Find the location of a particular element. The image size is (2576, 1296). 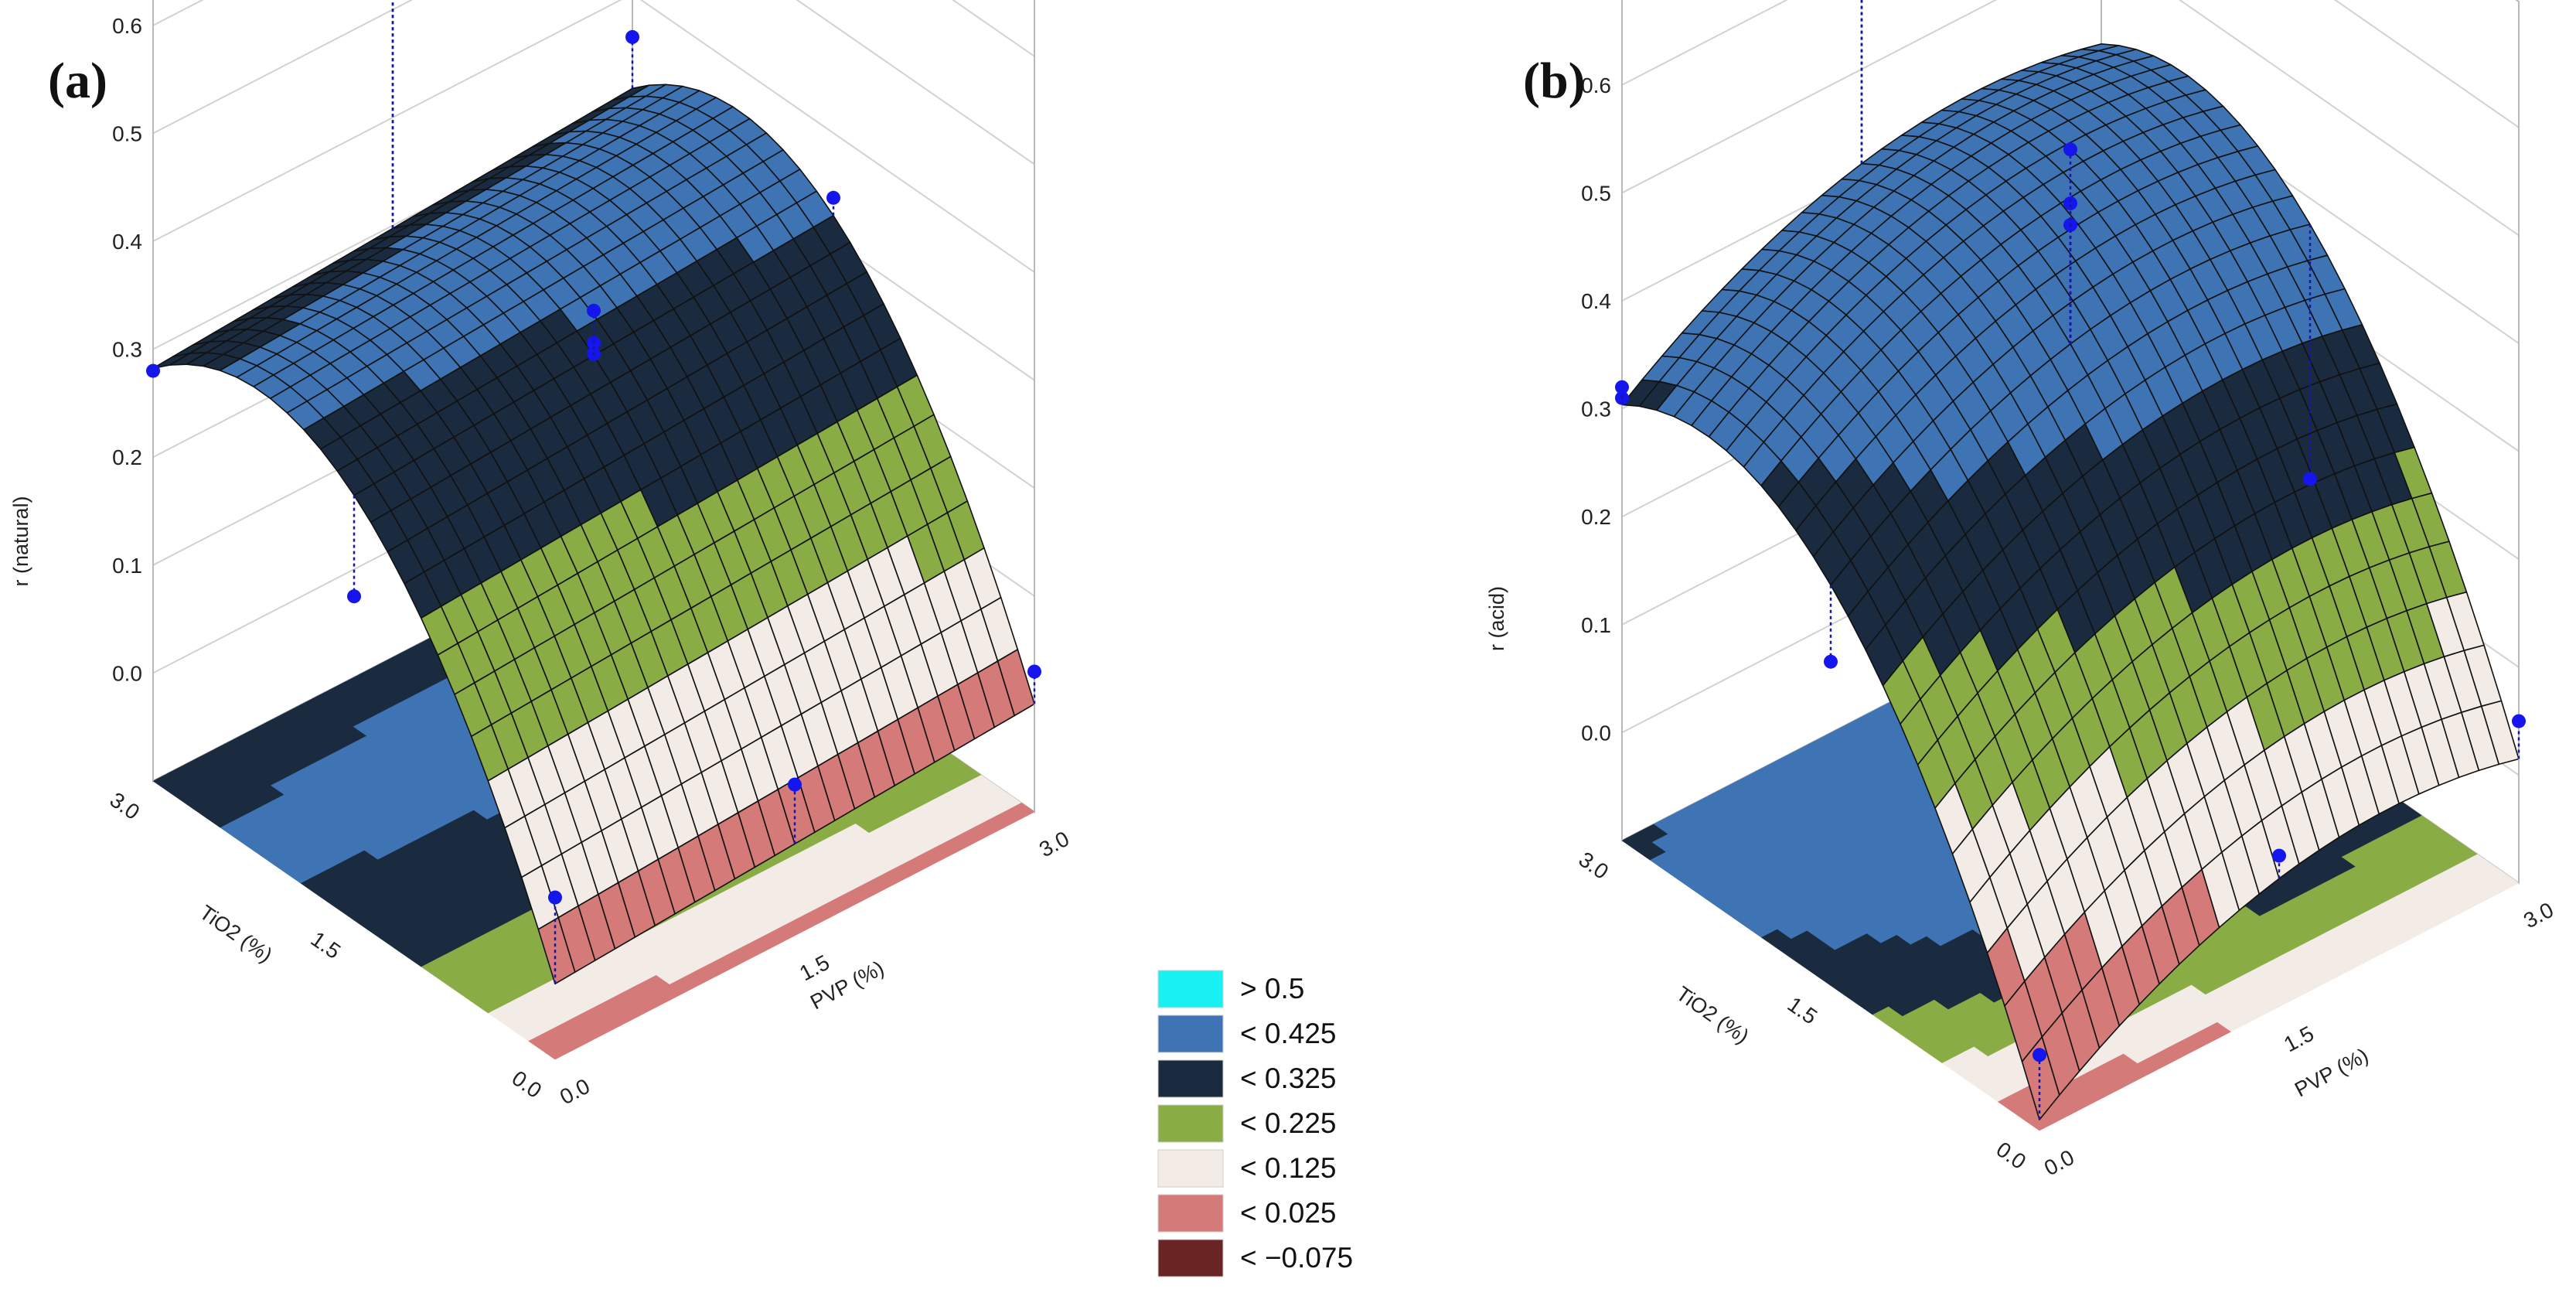

legend-label: < −0.075 is located at coordinates (1296, 1258).